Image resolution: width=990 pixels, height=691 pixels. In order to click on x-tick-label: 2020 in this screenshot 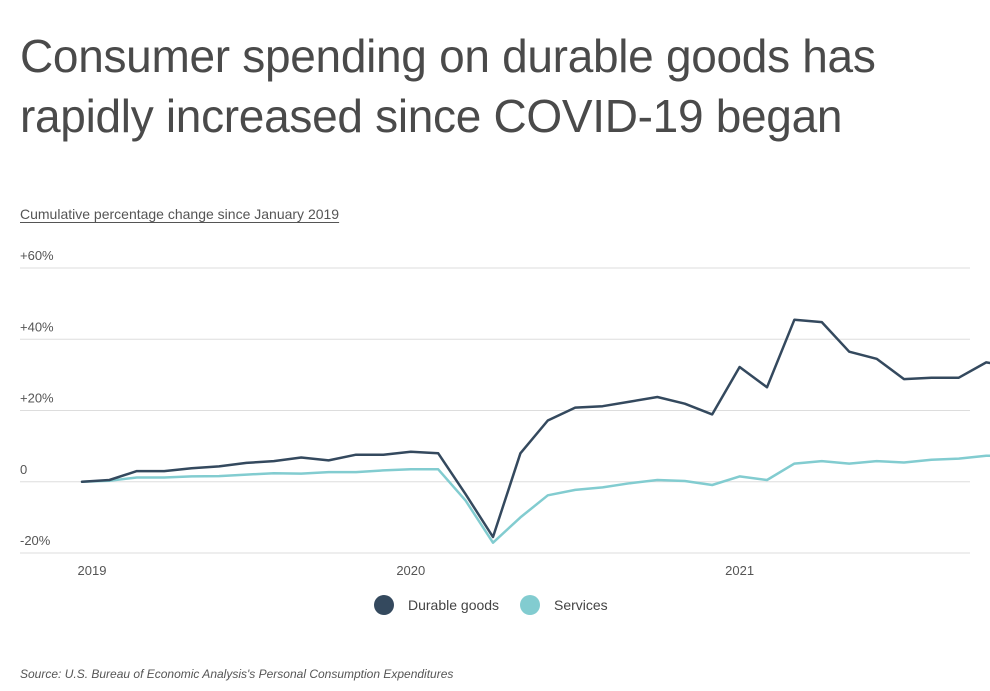, I will do `click(410, 570)`.